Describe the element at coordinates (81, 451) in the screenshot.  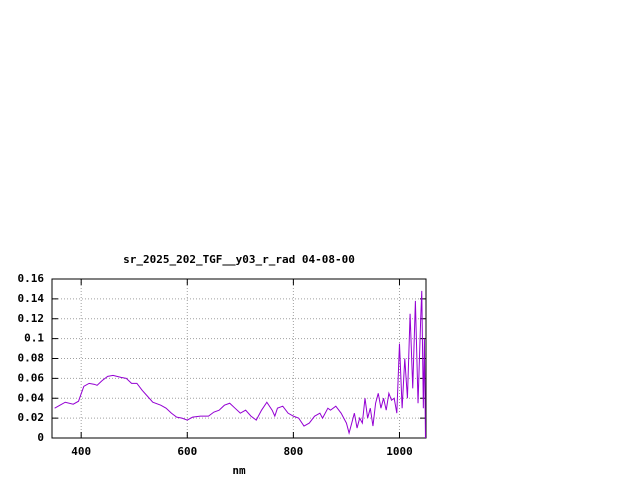
I see `x-tick-label: 400` at that location.